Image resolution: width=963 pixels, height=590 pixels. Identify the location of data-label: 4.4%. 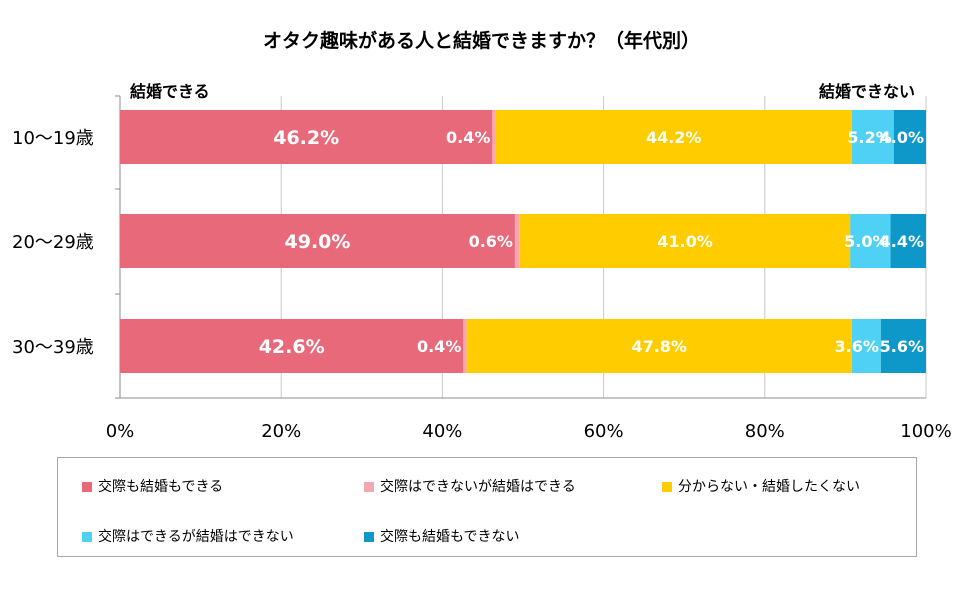
(902, 241).